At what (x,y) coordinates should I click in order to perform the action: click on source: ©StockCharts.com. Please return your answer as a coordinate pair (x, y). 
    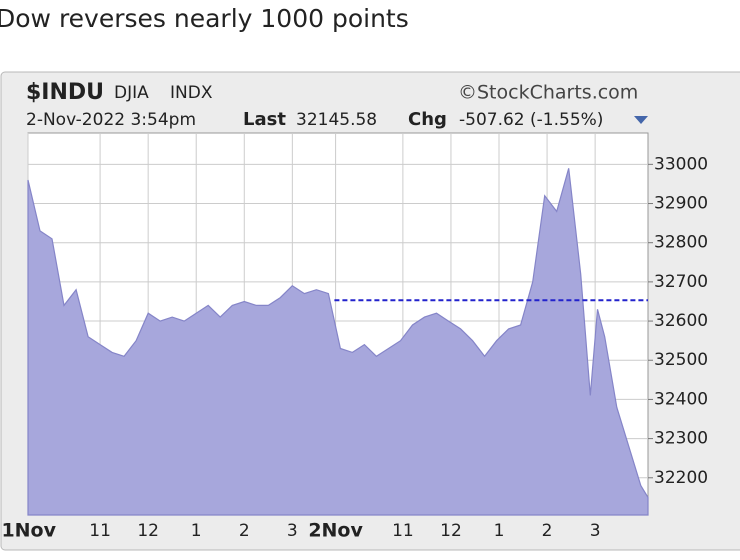
    Looking at the image, I should click on (548, 93).